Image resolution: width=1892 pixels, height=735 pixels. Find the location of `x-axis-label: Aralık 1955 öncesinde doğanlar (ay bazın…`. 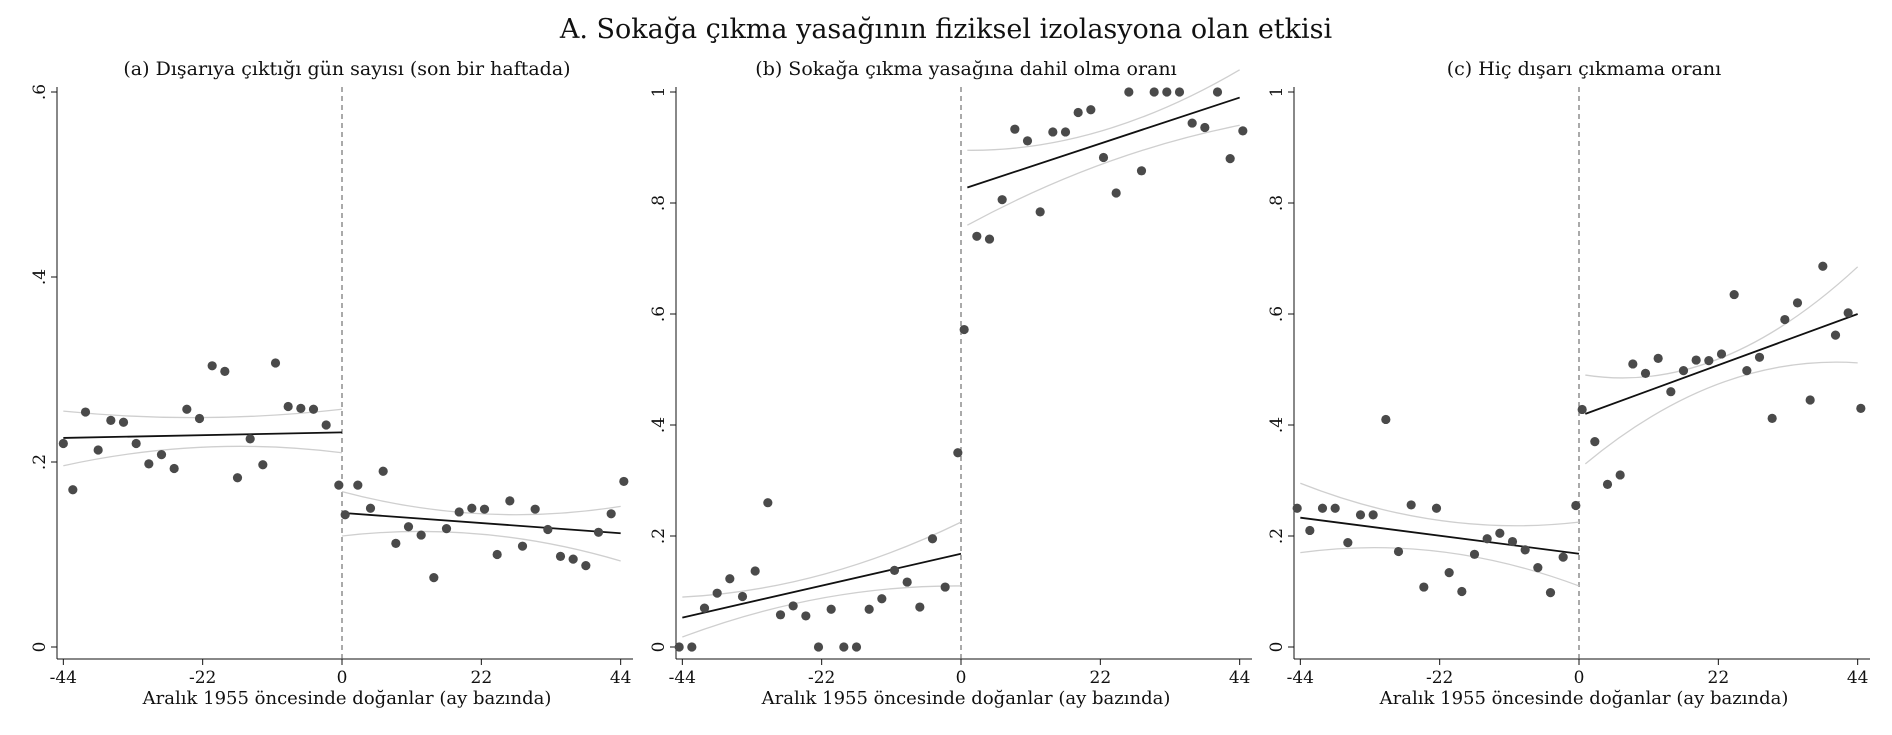

x-axis-label: Aralık 1955 öncesinde doğanlar (ay bazın… is located at coordinates (347, 698).